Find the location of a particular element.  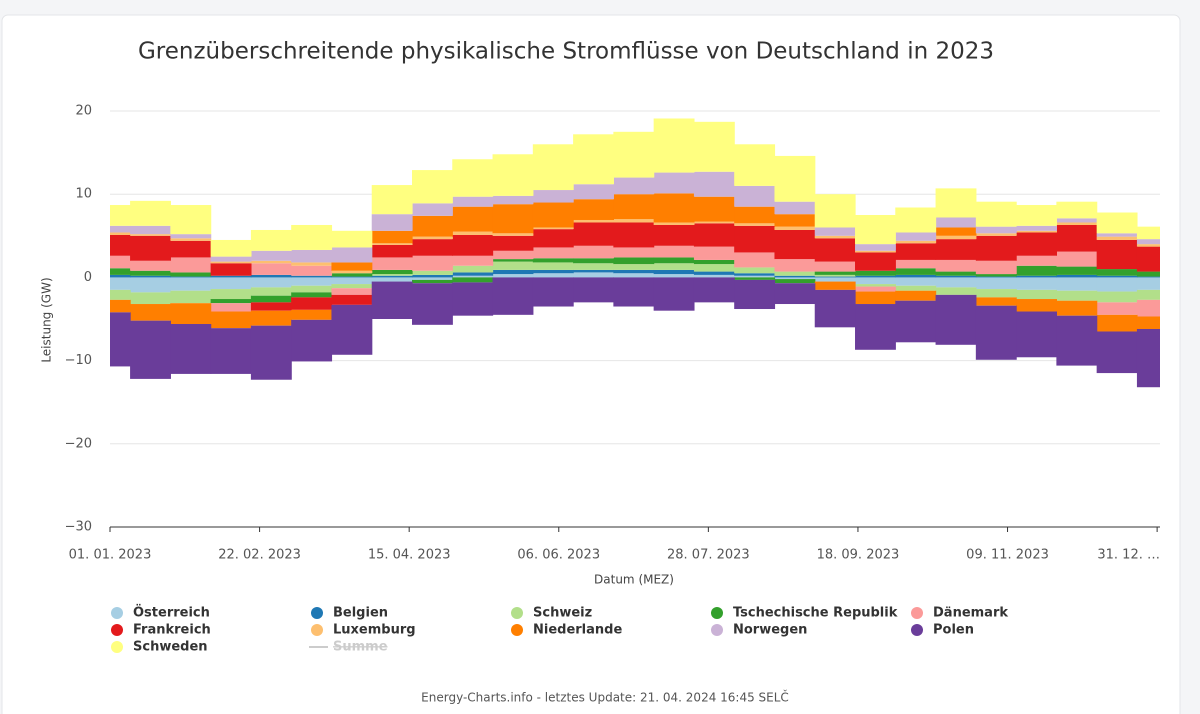

y-axis-title: Leistung (GW) is located at coordinates (47, 319).